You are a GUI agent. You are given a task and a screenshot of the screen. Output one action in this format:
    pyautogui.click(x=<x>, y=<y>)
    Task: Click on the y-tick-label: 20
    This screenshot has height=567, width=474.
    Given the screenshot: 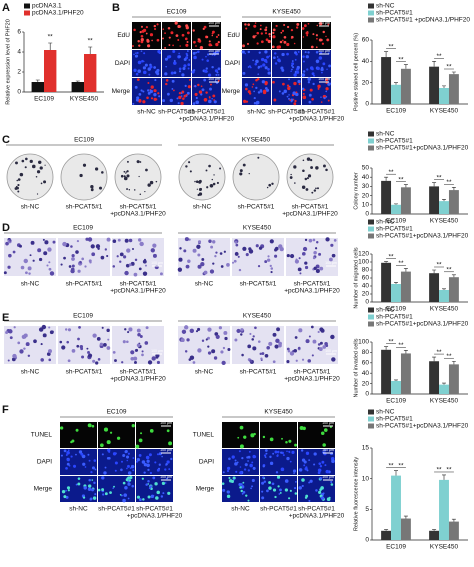 What is the action you would take?
    pyautogui.click(x=366, y=383)
    